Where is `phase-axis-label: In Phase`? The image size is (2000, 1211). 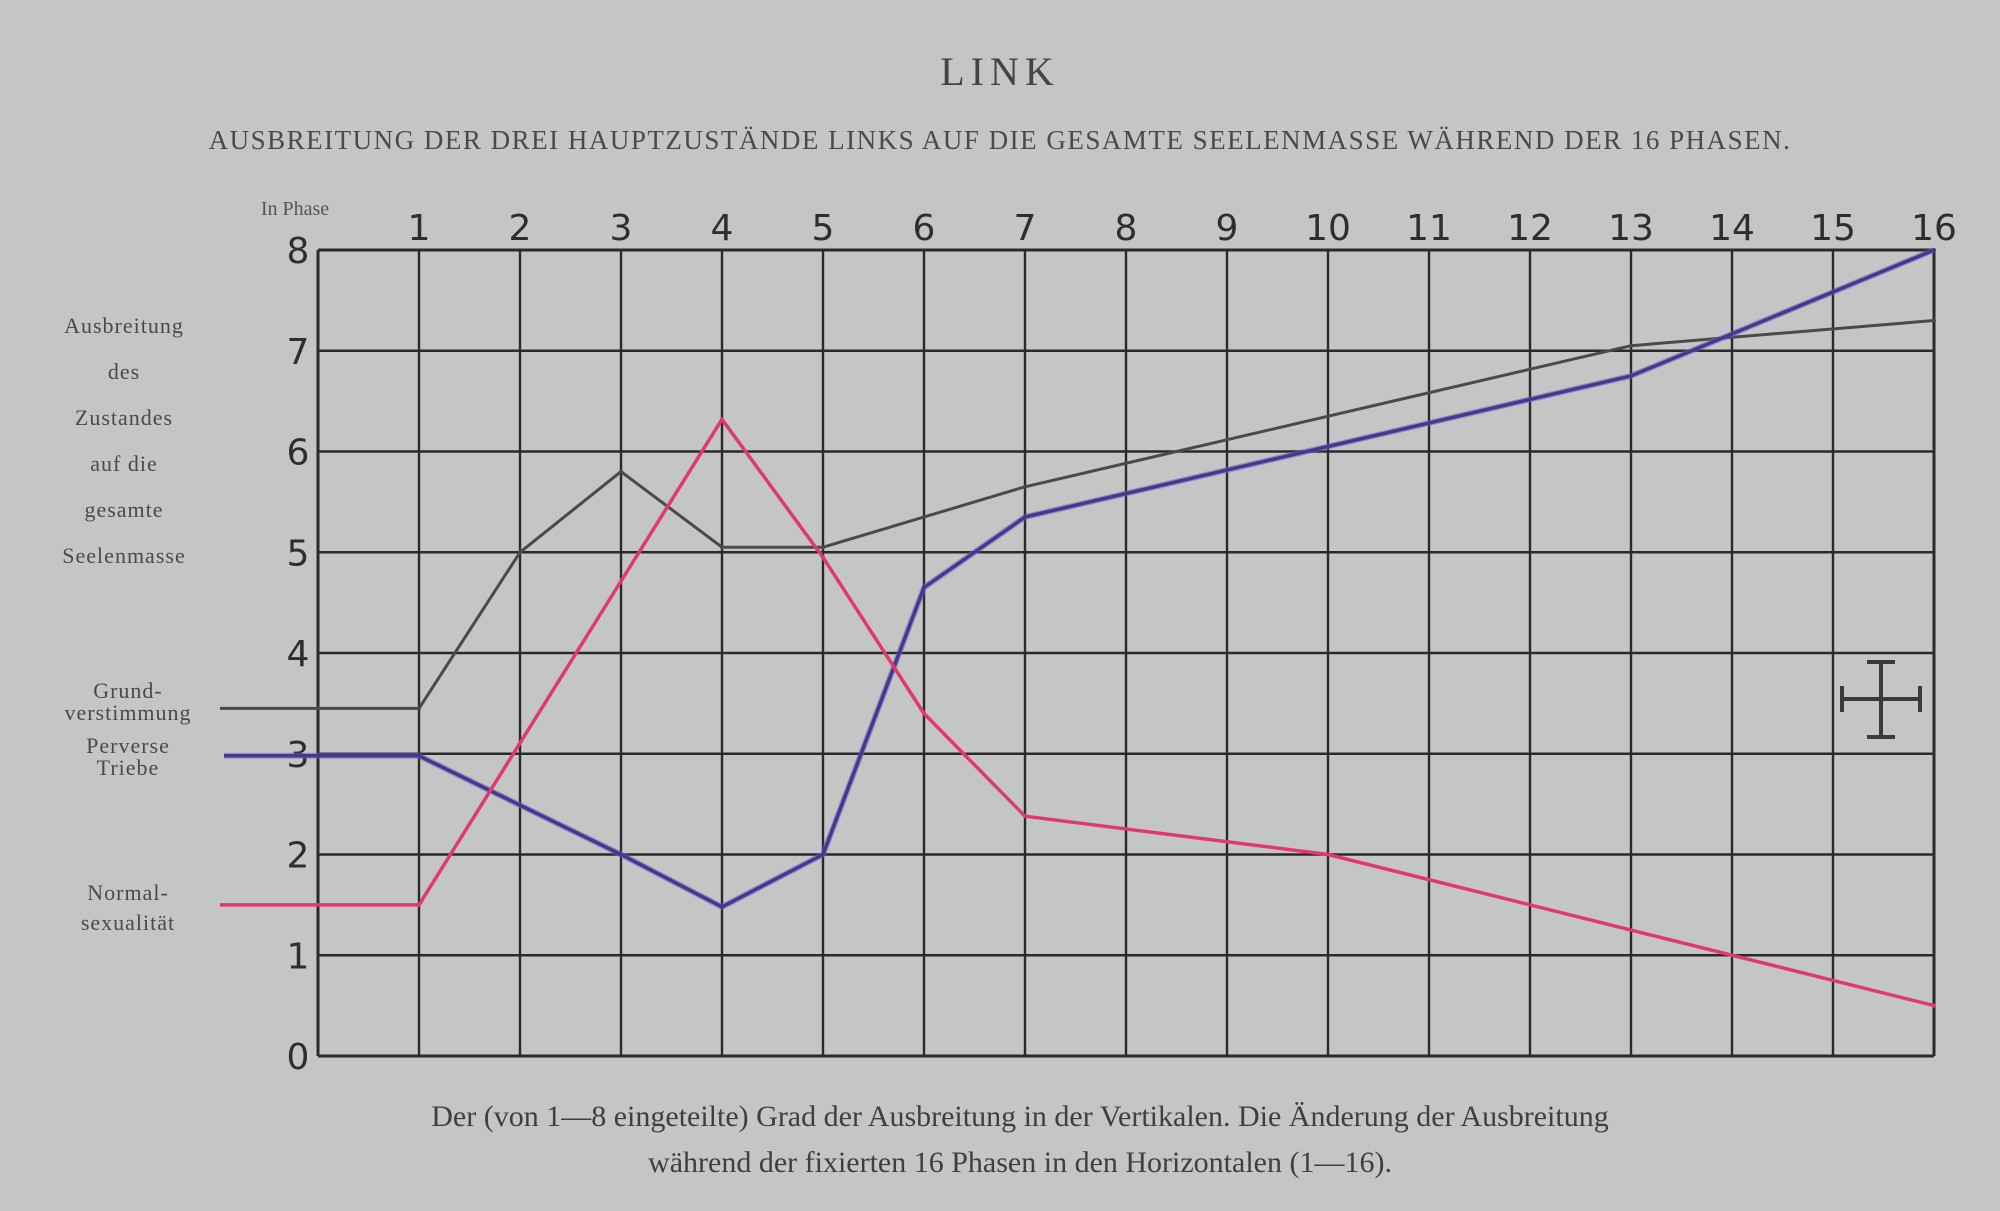 phase-axis-label: In Phase is located at coordinates (295, 209).